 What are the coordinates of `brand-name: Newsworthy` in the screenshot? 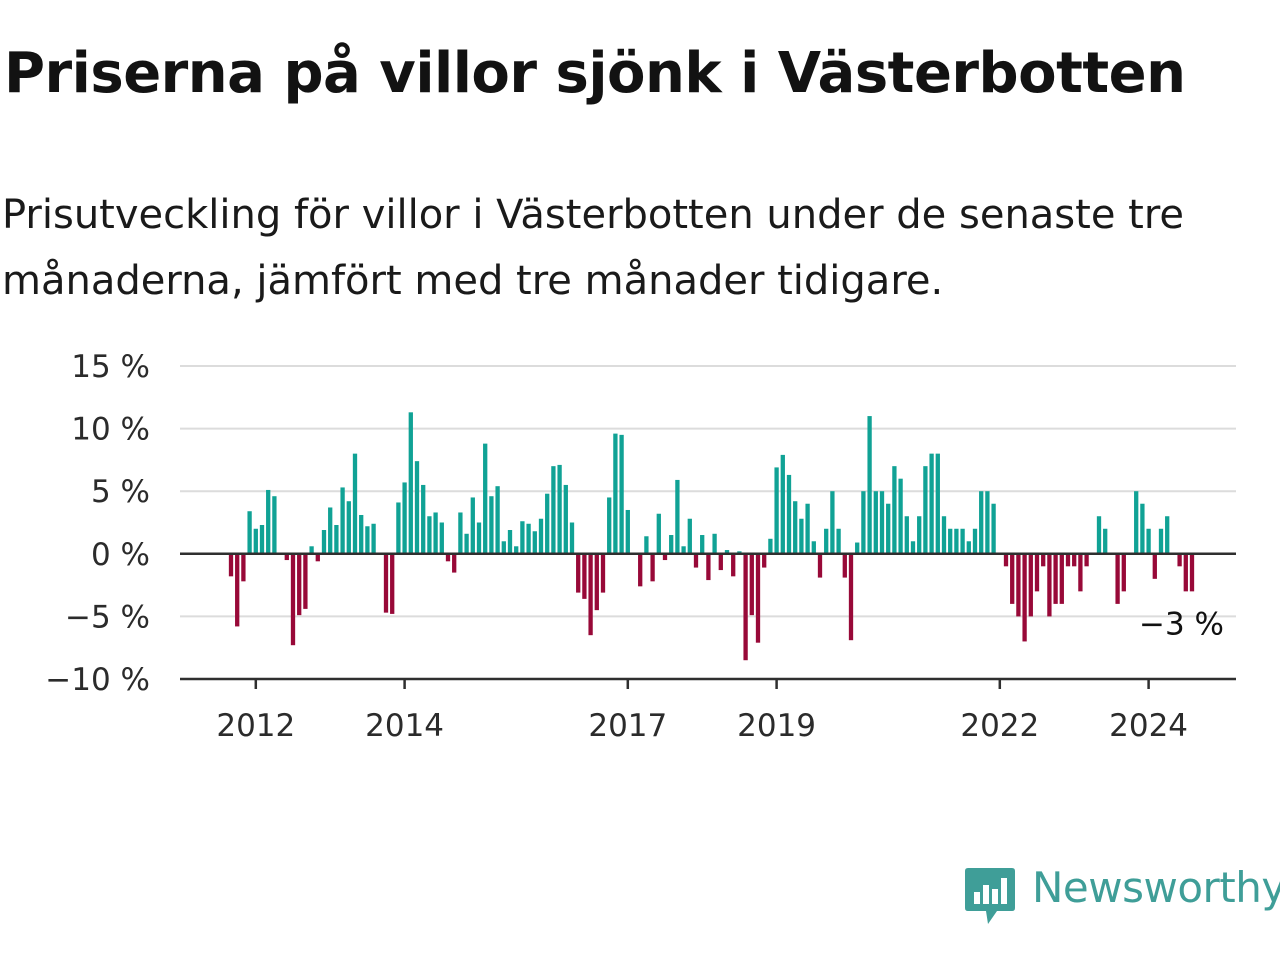 It's located at (1156, 887).